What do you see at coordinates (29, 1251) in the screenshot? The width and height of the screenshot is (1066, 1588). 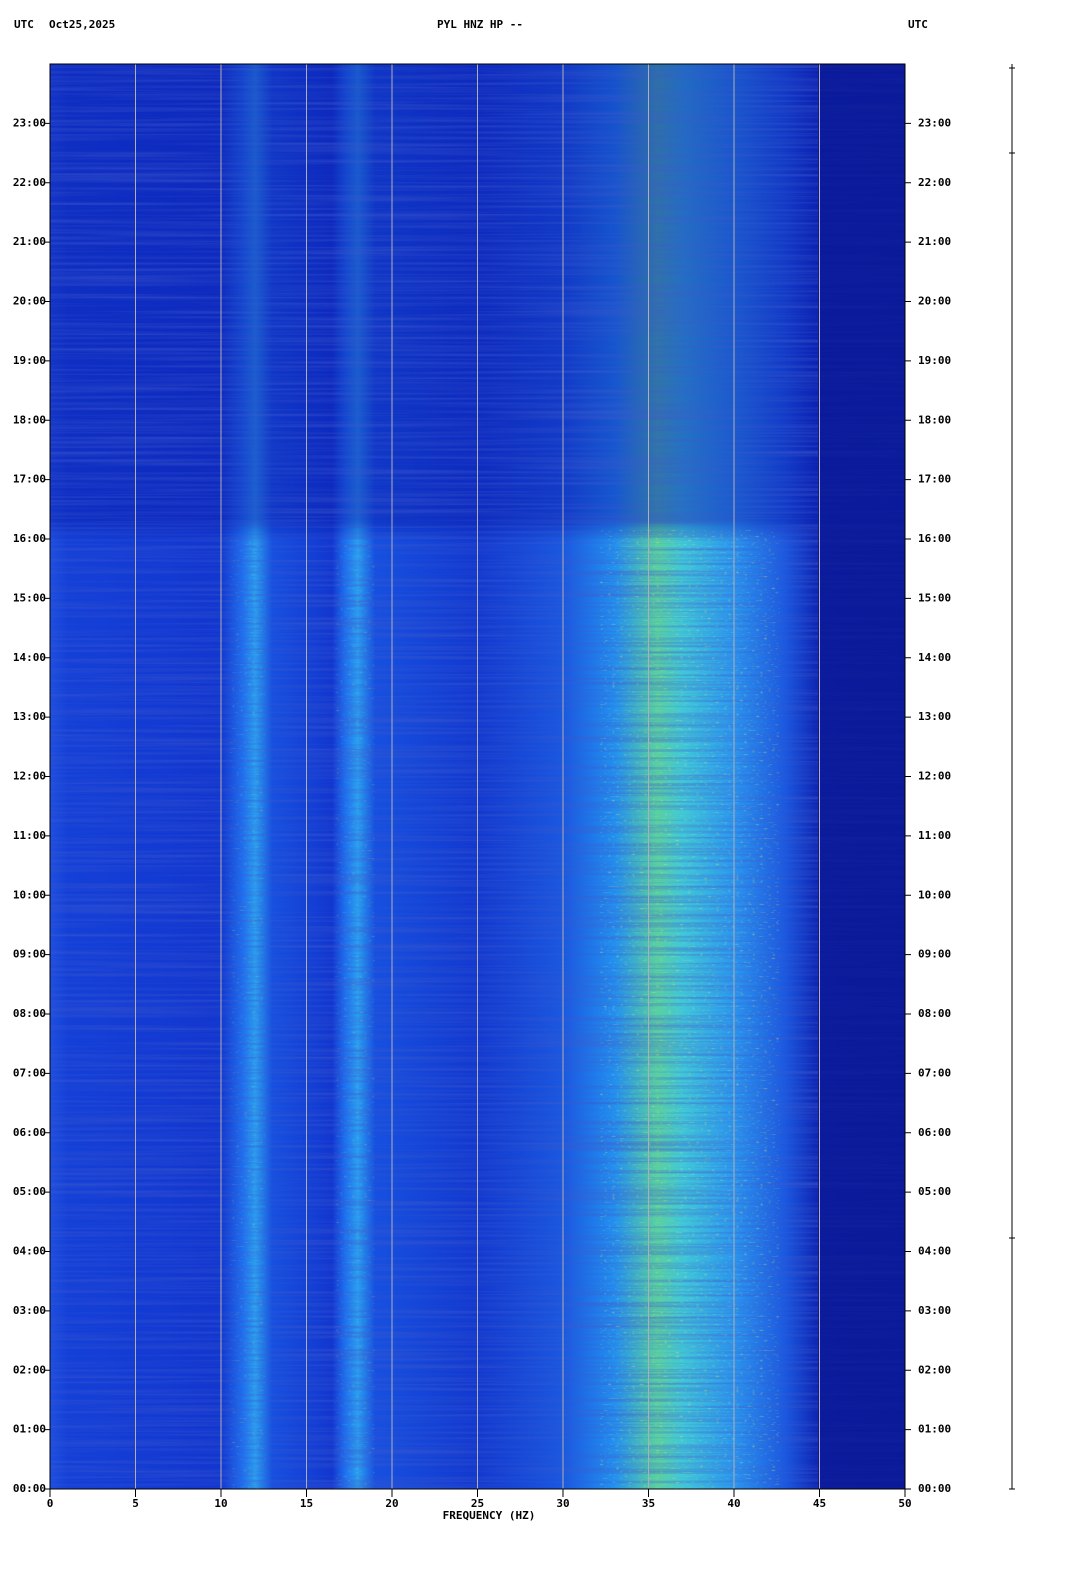 I see `y-tick-label: 04:00` at bounding box center [29, 1251].